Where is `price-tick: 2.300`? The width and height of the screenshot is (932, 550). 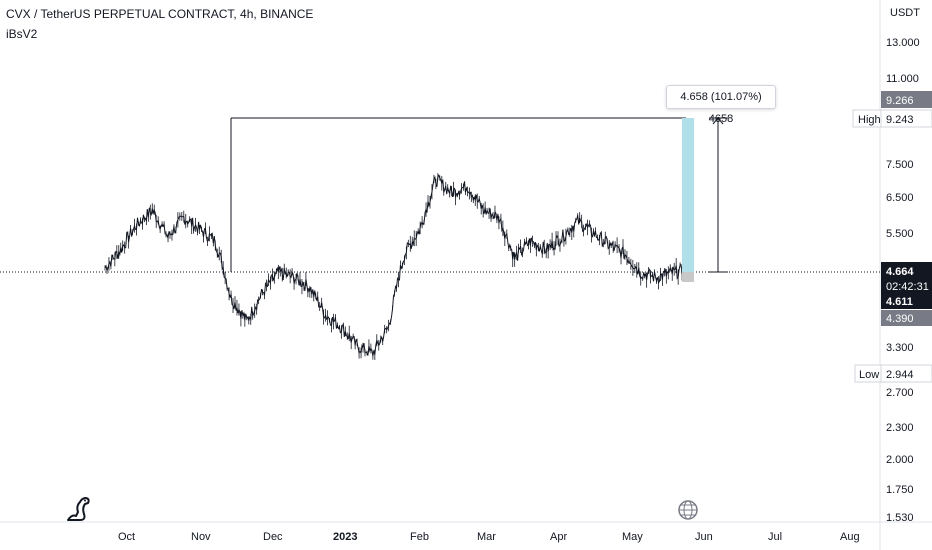 price-tick: 2.300 is located at coordinates (900, 428).